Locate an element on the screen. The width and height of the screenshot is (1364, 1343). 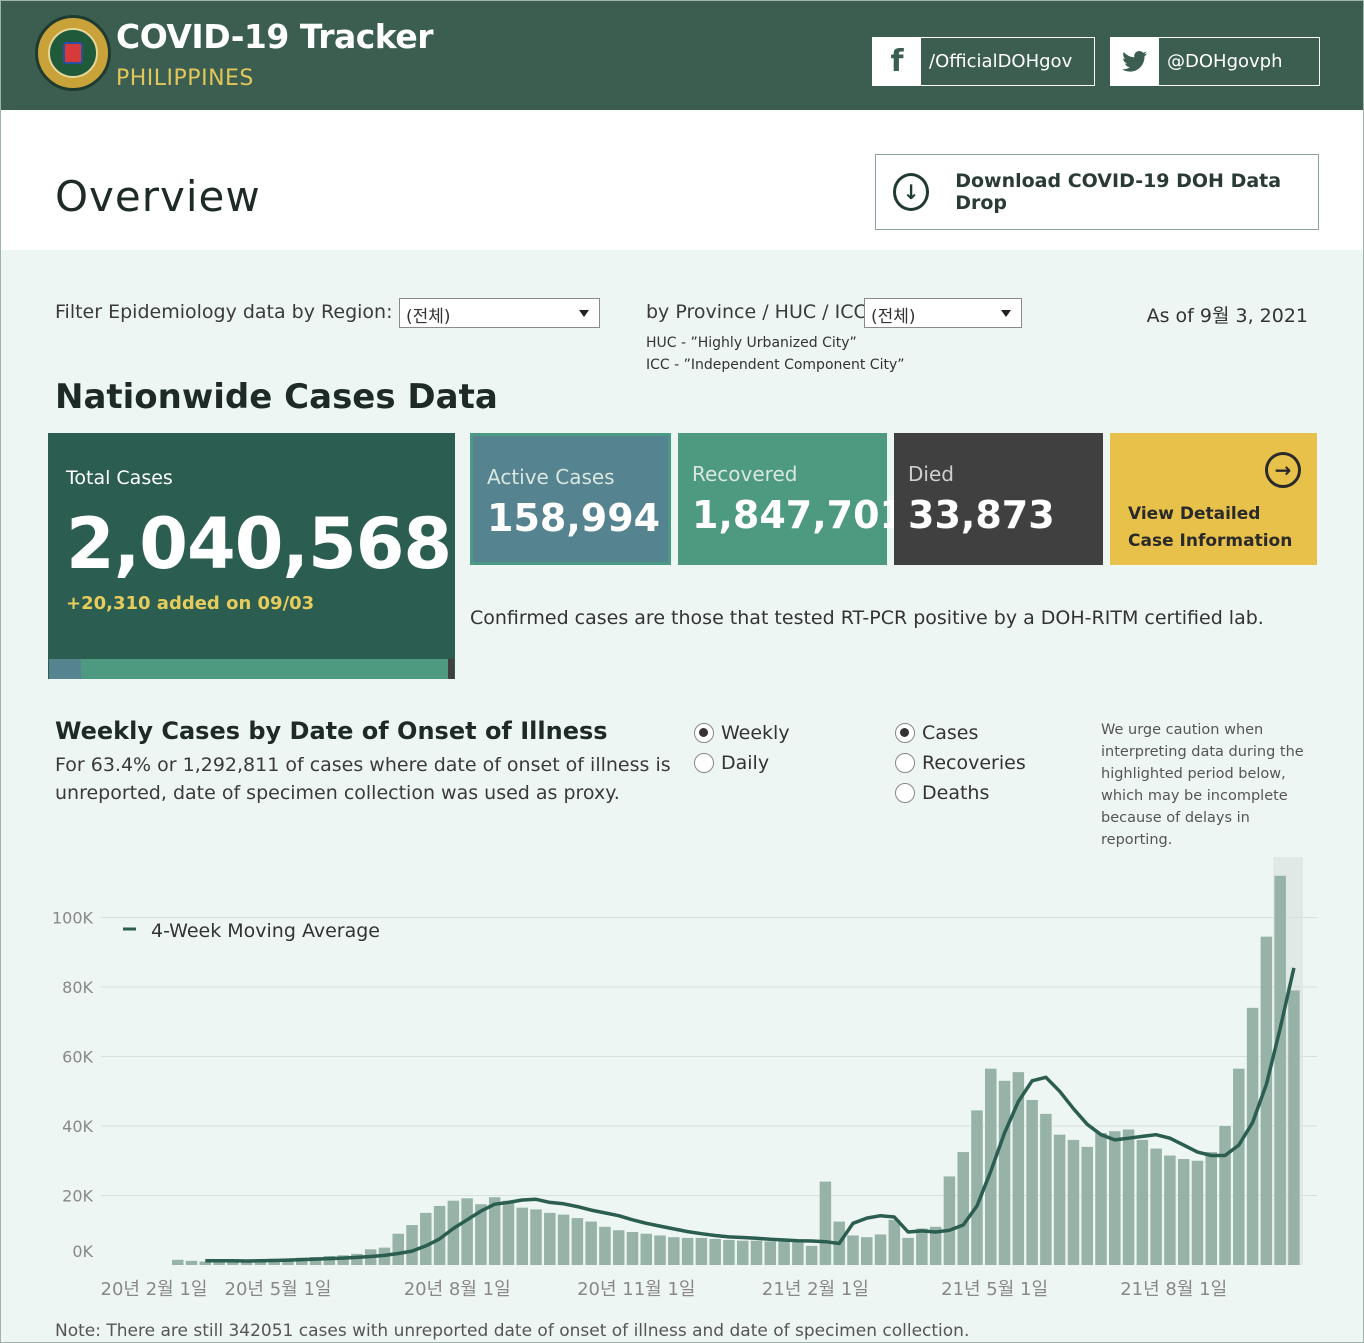
twitter-handle: @DOHgovph is located at coordinates (1225, 61).